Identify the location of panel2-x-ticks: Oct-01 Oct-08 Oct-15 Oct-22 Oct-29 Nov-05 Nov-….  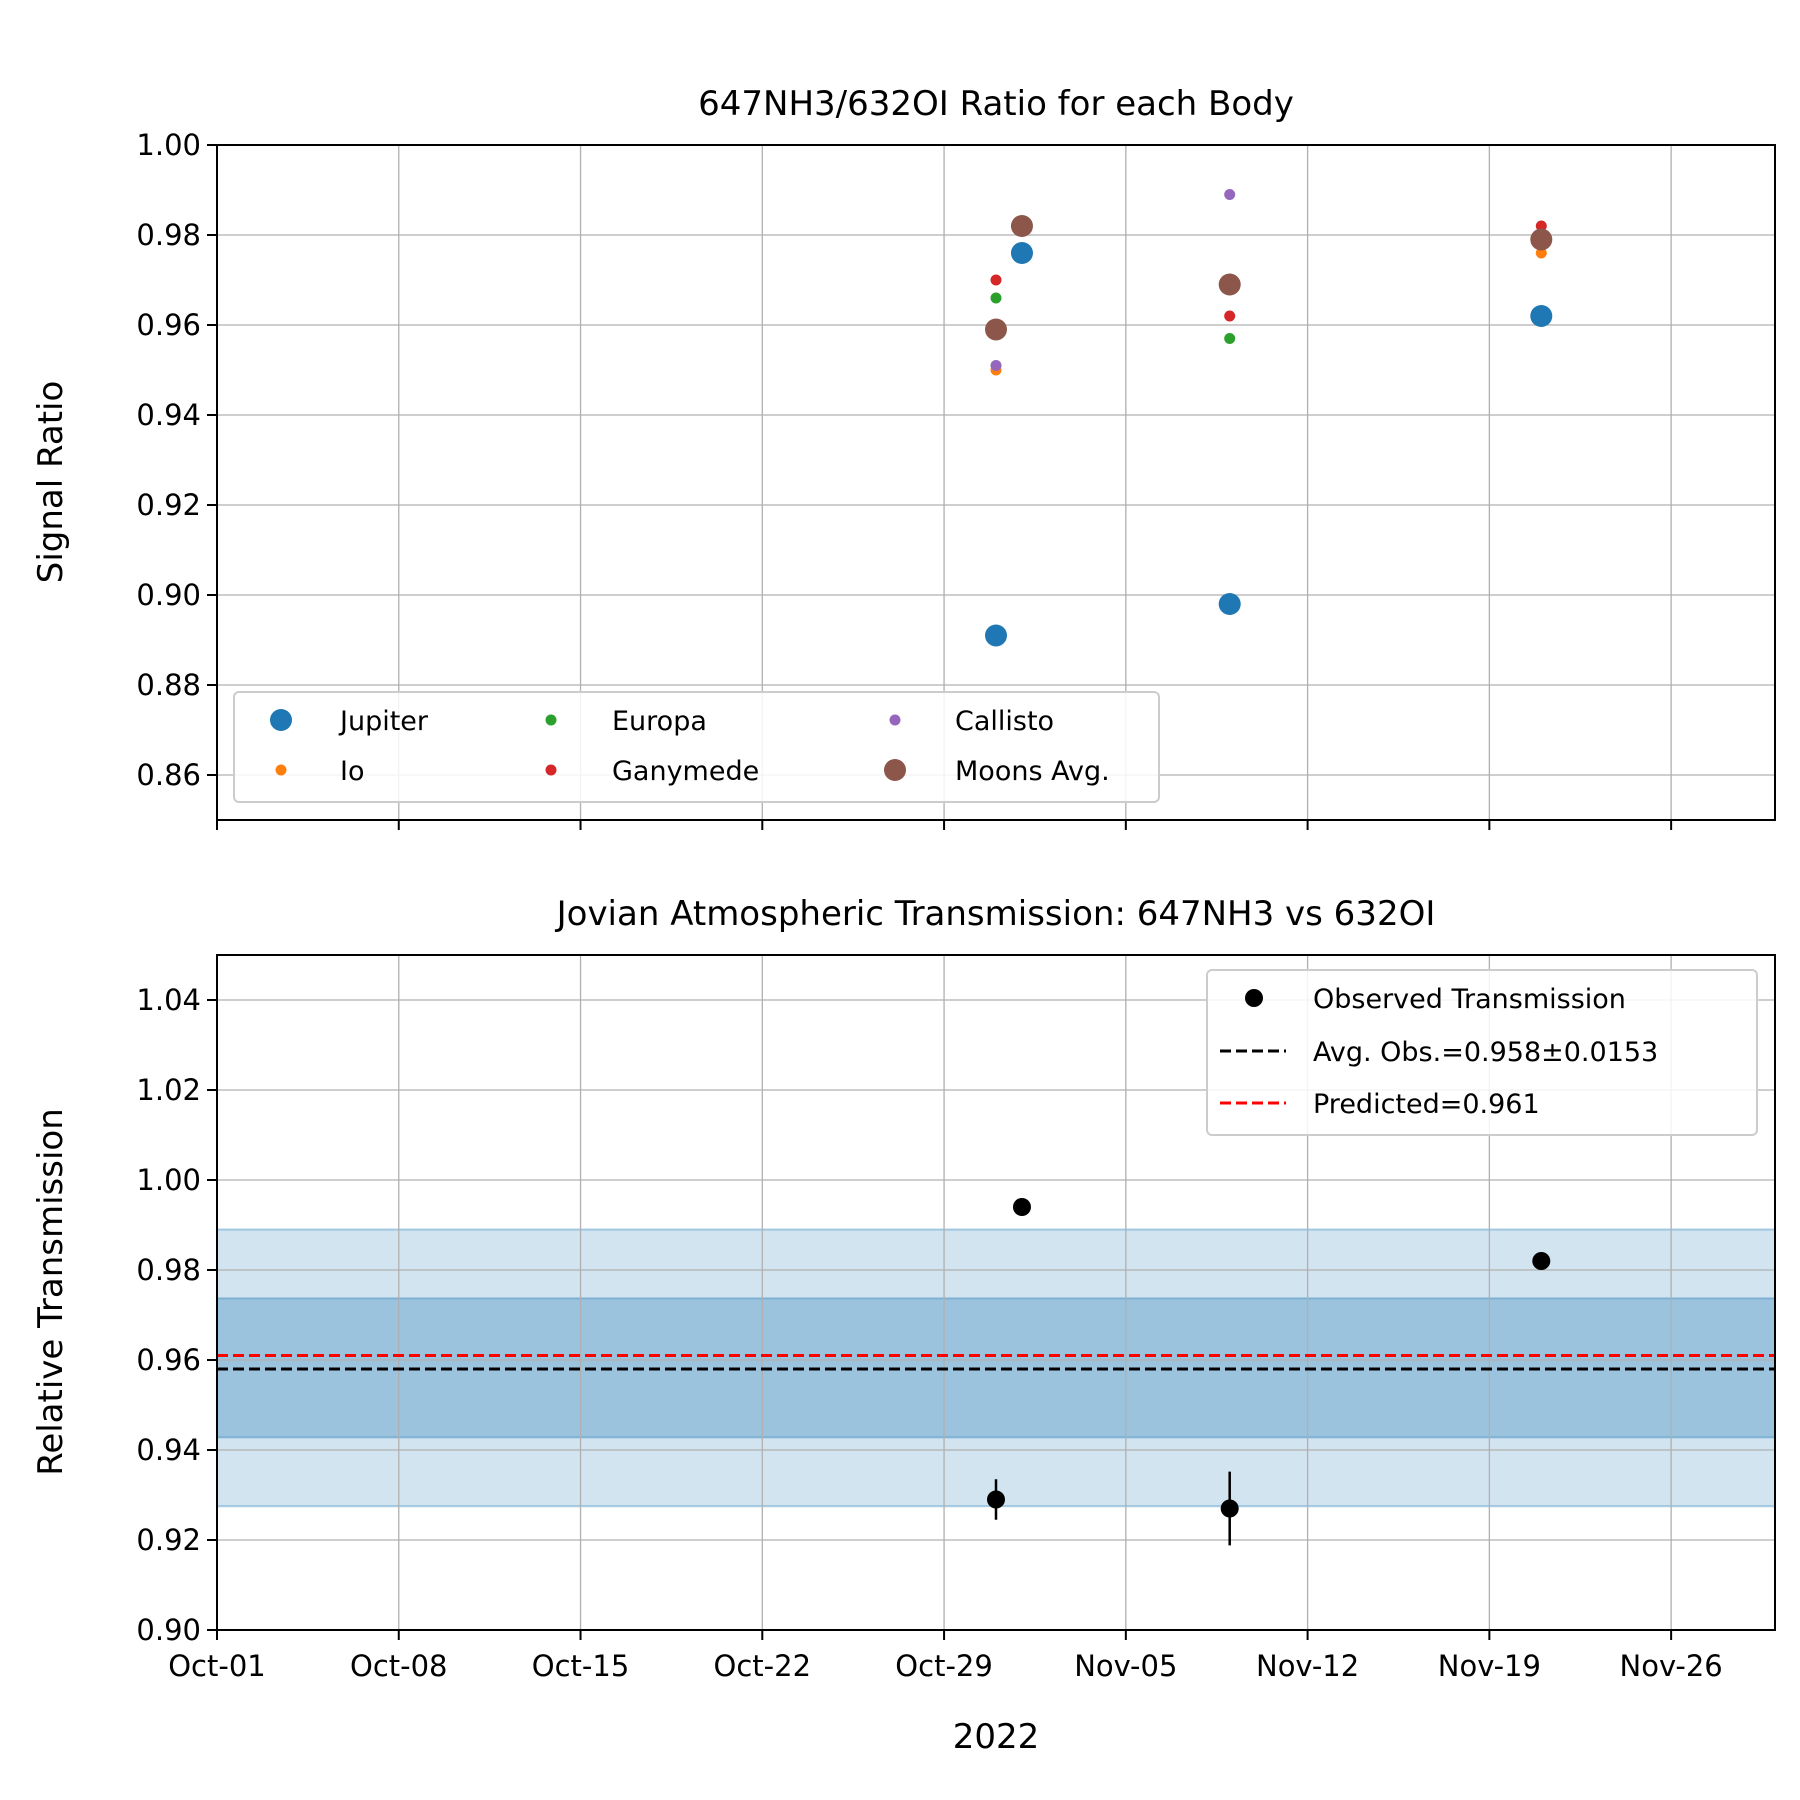
(945, 1656).